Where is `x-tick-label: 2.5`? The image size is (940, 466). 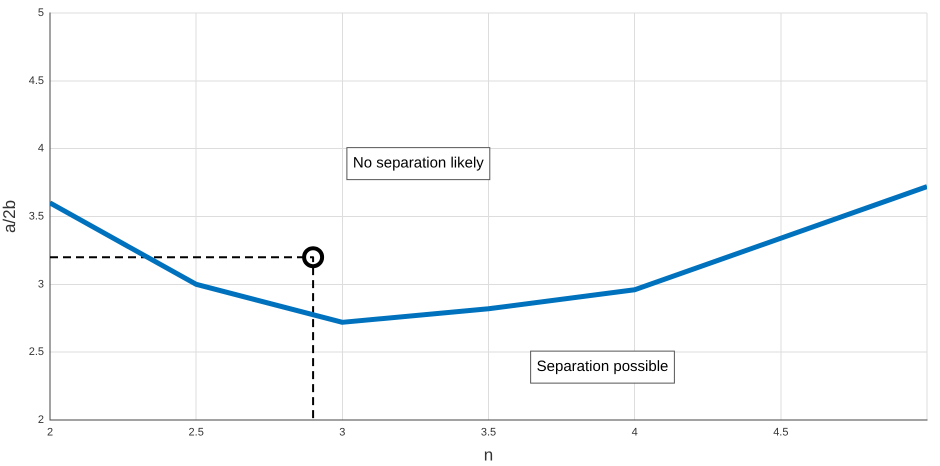 x-tick-label: 2.5 is located at coordinates (196, 432).